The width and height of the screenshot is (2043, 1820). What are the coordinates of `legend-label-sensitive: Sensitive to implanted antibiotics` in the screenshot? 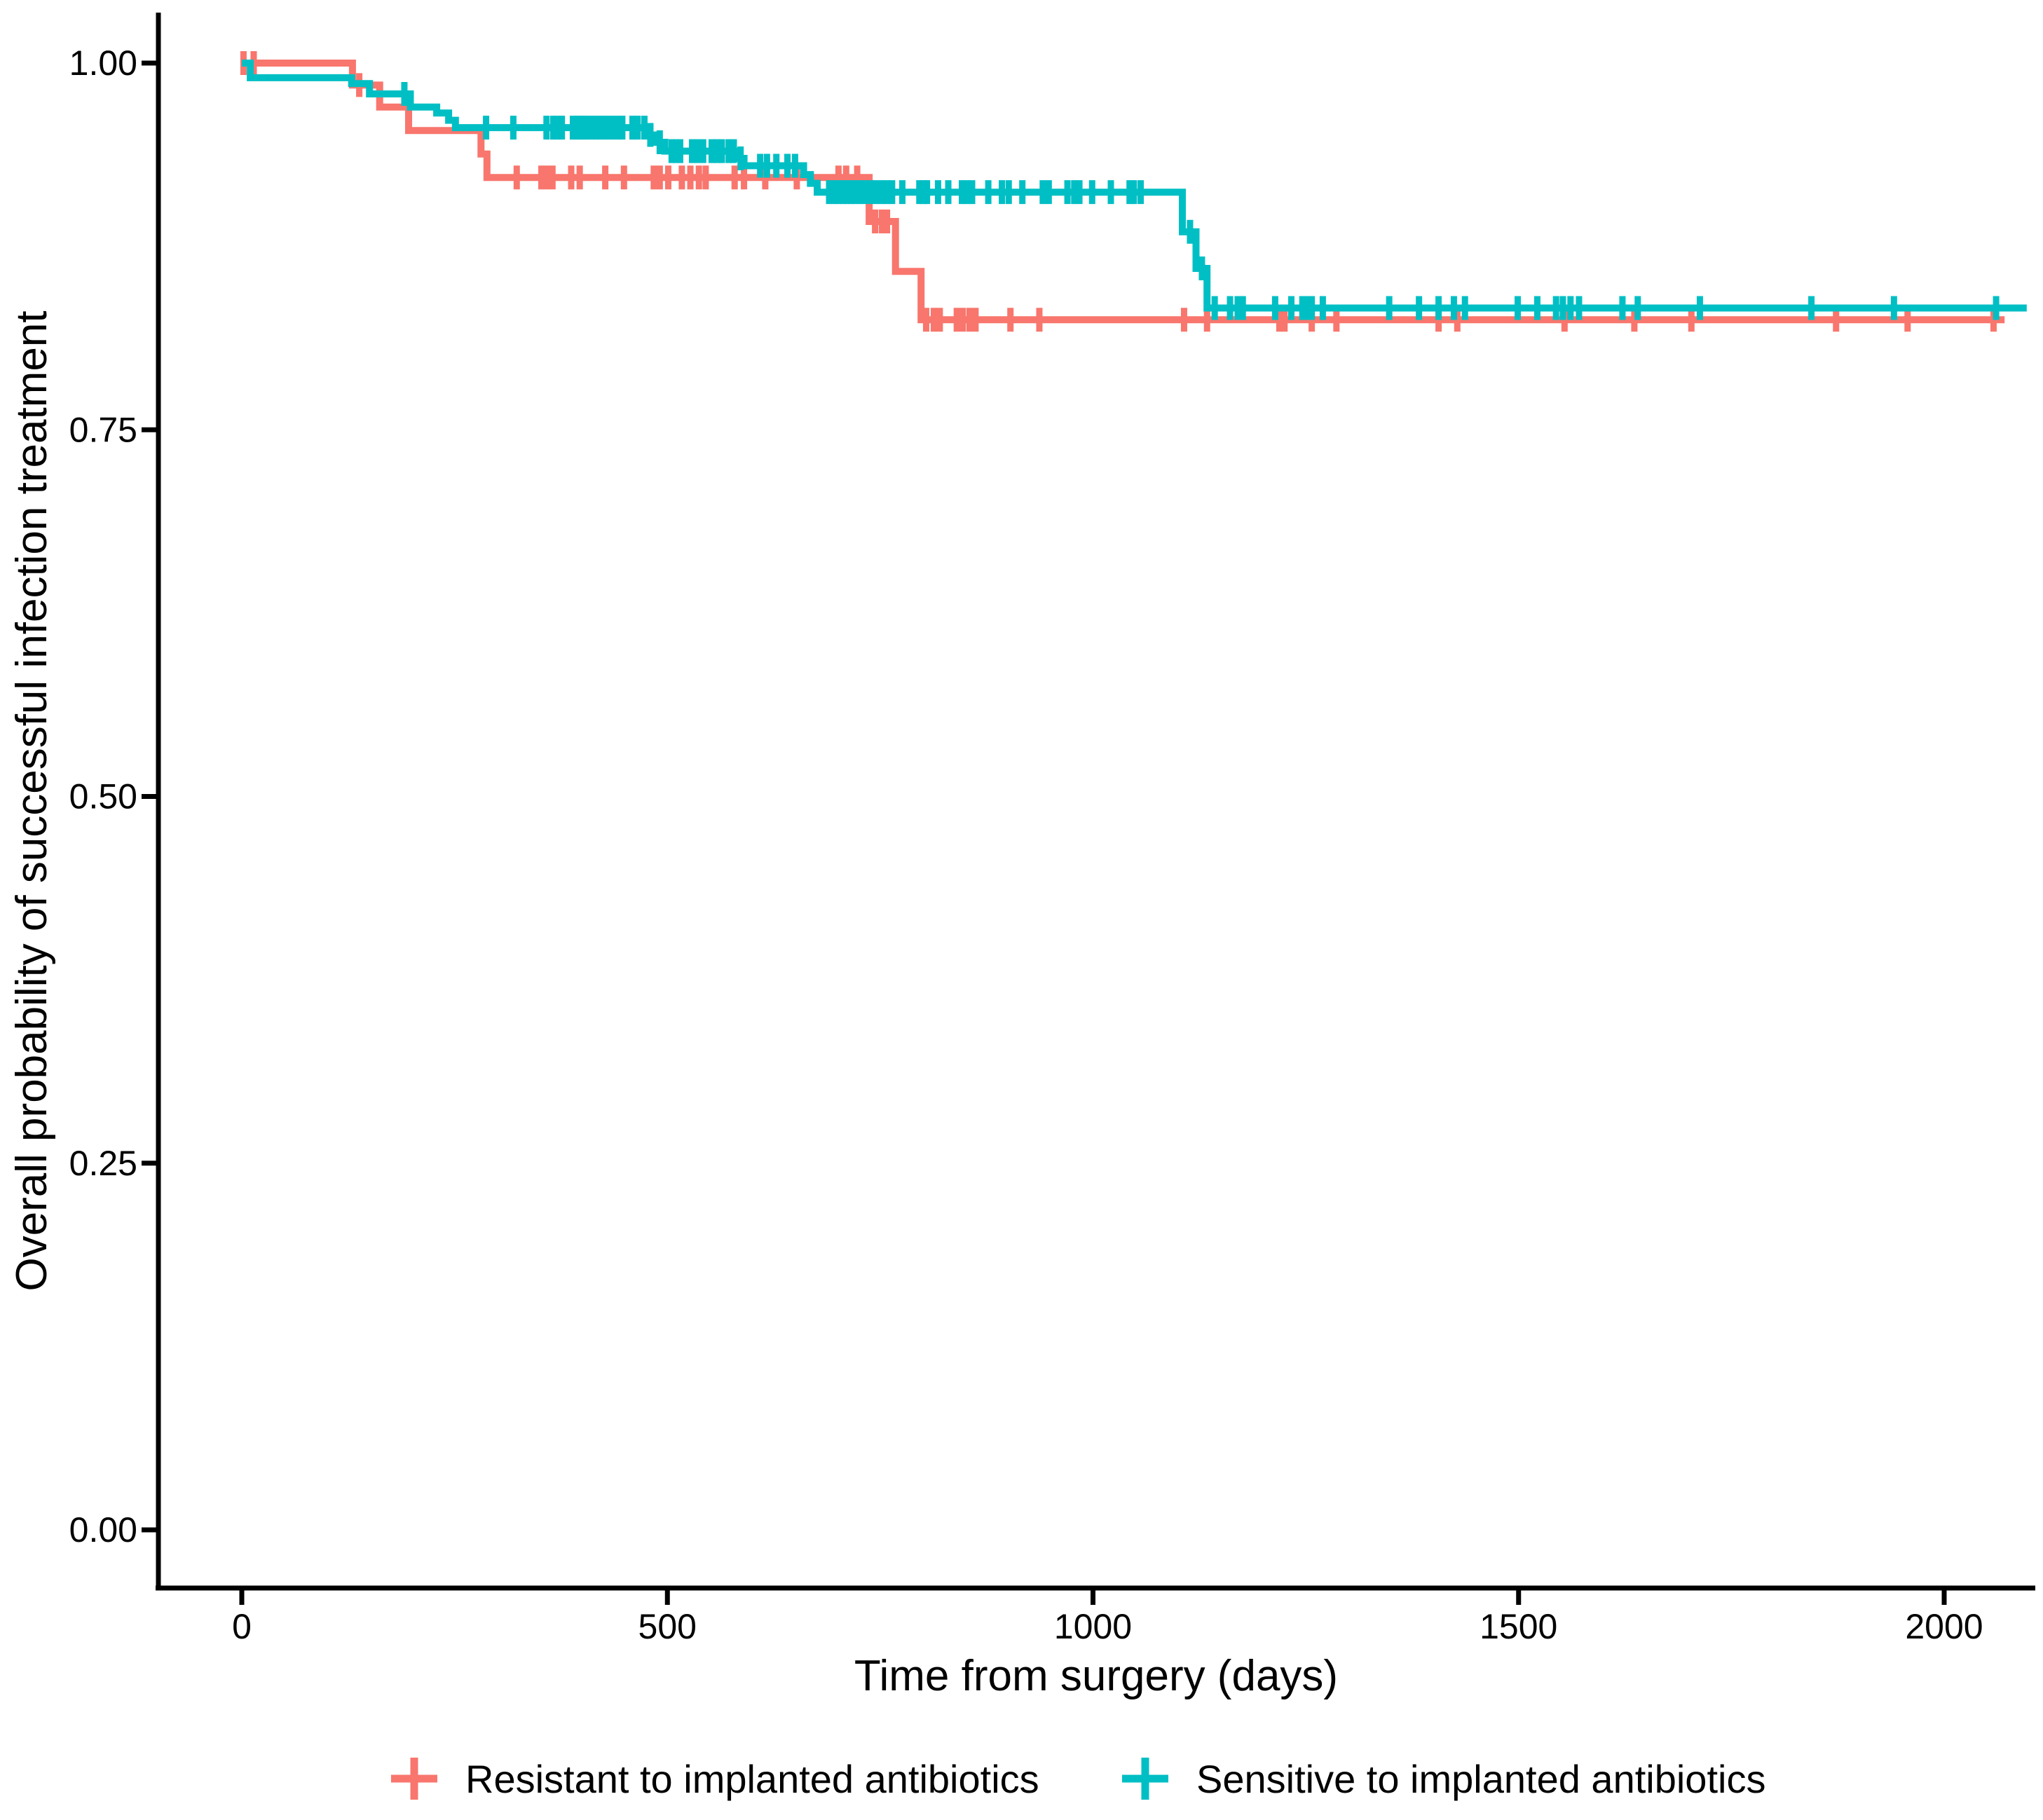 It's located at (1481, 1779).